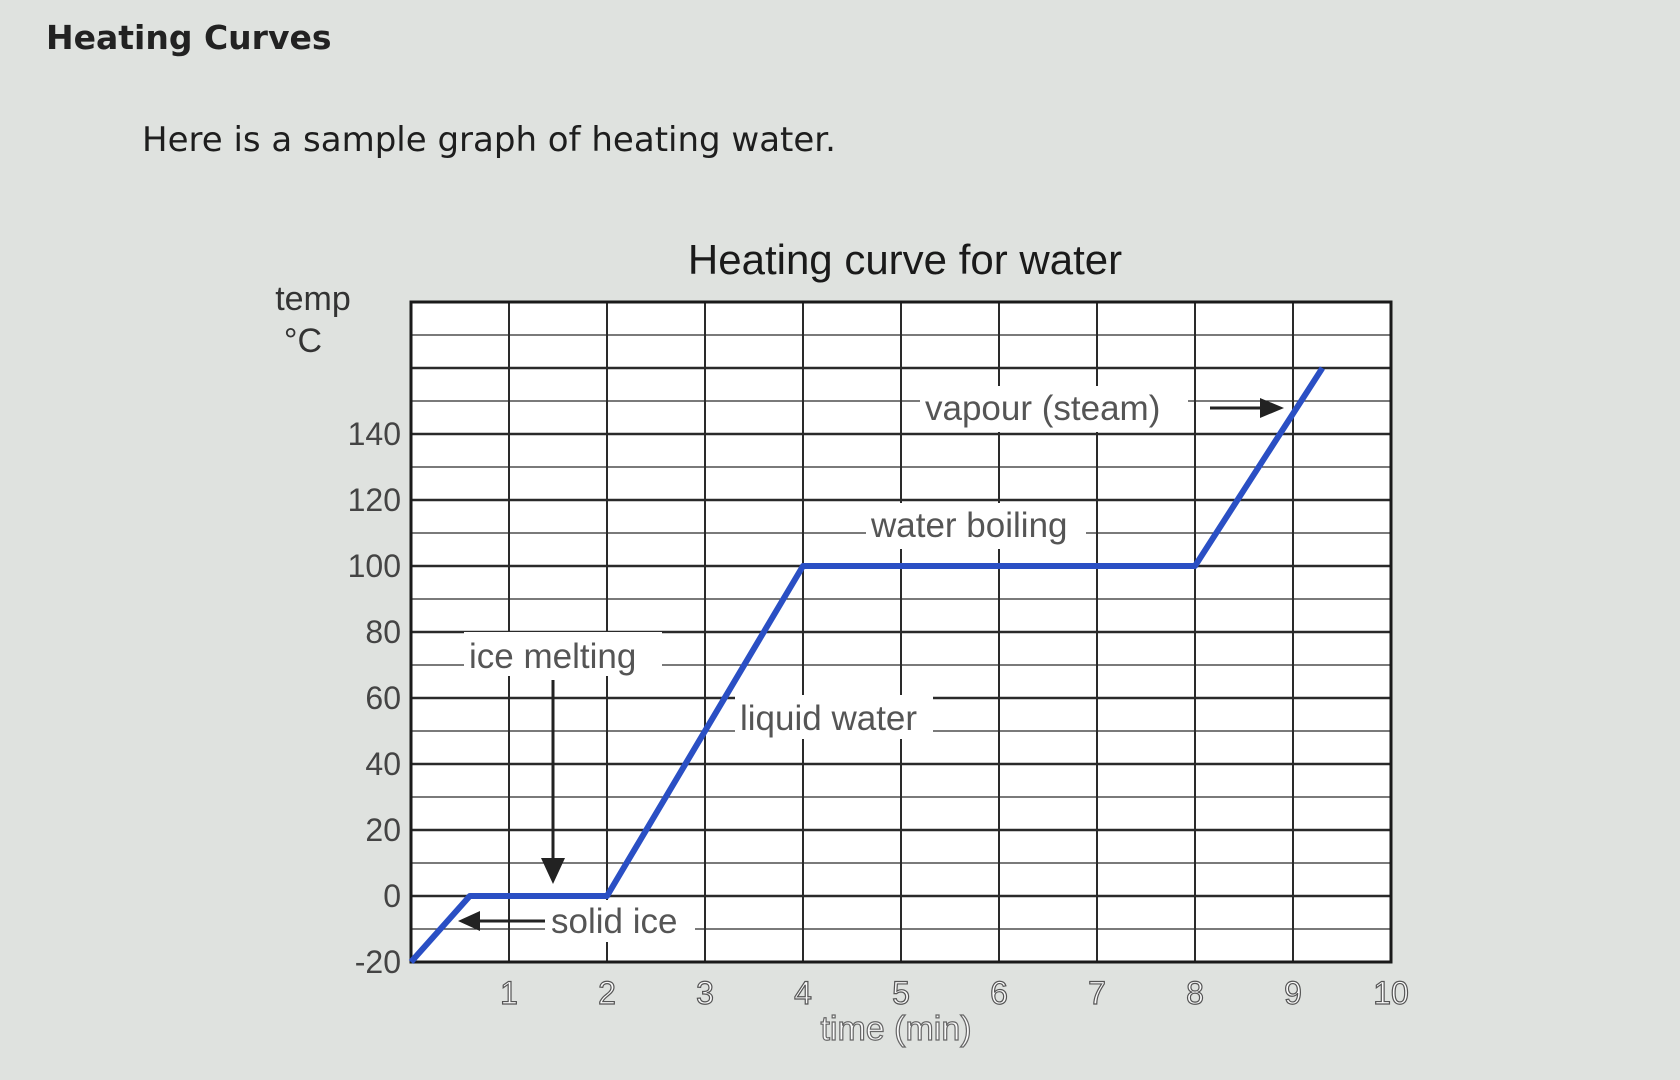  What do you see at coordinates (705, 993) in the screenshot?
I see `x-tick-label: 3` at bounding box center [705, 993].